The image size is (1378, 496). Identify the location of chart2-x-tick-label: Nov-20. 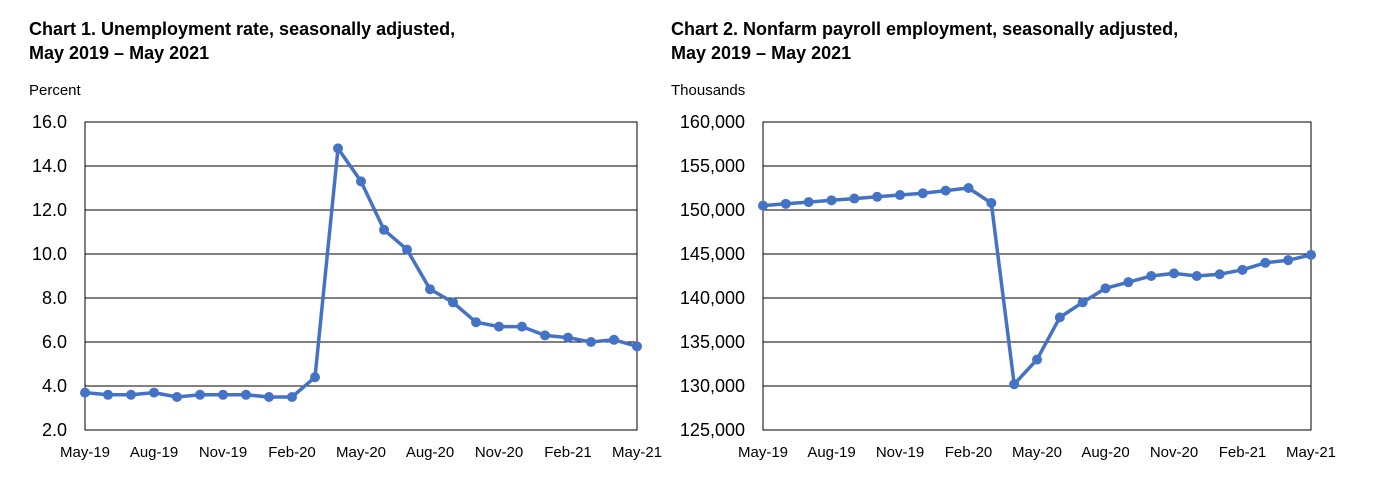
(1174, 452).